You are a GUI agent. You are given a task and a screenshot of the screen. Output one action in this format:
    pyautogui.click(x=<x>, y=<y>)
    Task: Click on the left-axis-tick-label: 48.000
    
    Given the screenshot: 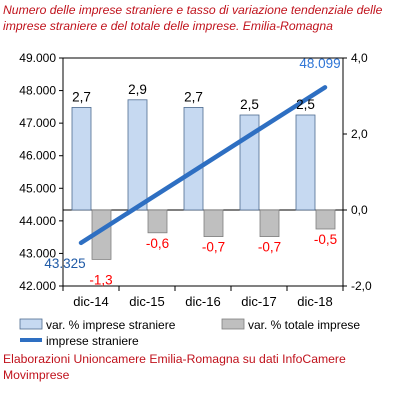 What is the action you would take?
    pyautogui.click(x=37, y=91)
    